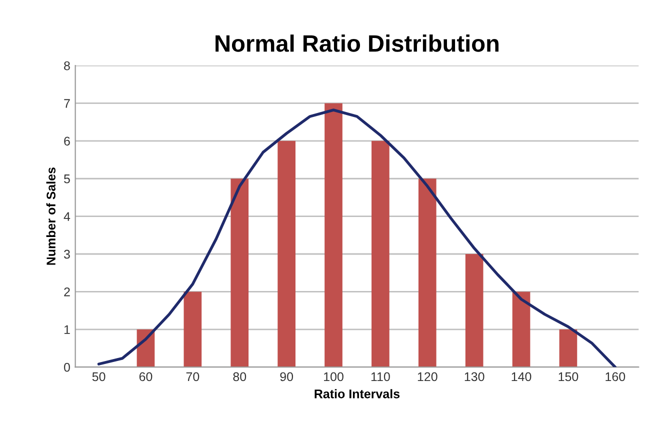 The height and width of the screenshot is (437, 655). I want to click on x-tick-label: 50, so click(99, 377).